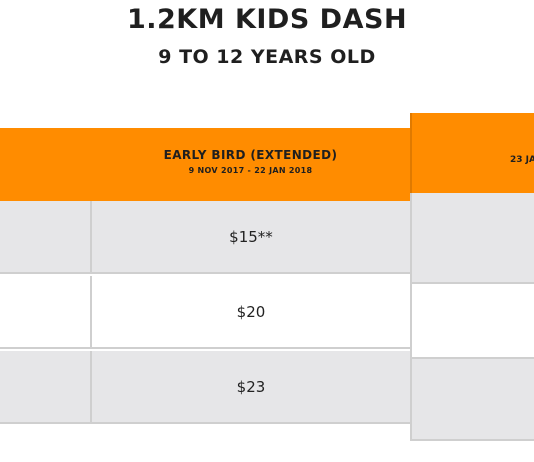 Image resolution: width=534 pixels, height=462 pixels. I want to click on table-row: $23, so click(205, 387).